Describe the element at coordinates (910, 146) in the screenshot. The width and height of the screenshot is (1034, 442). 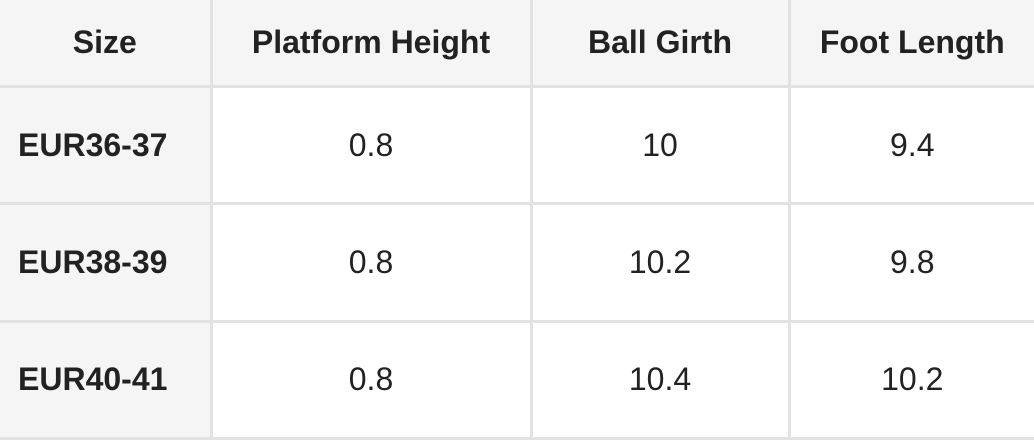
I see `value-cell: 9.4` at that location.